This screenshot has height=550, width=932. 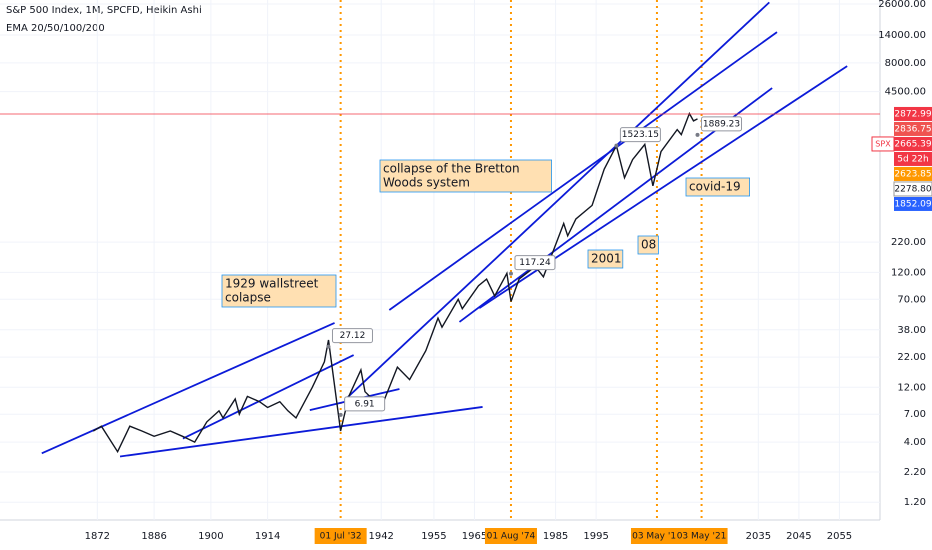 What do you see at coordinates (758, 536) in the screenshot?
I see `x-tick-label: 2035` at bounding box center [758, 536].